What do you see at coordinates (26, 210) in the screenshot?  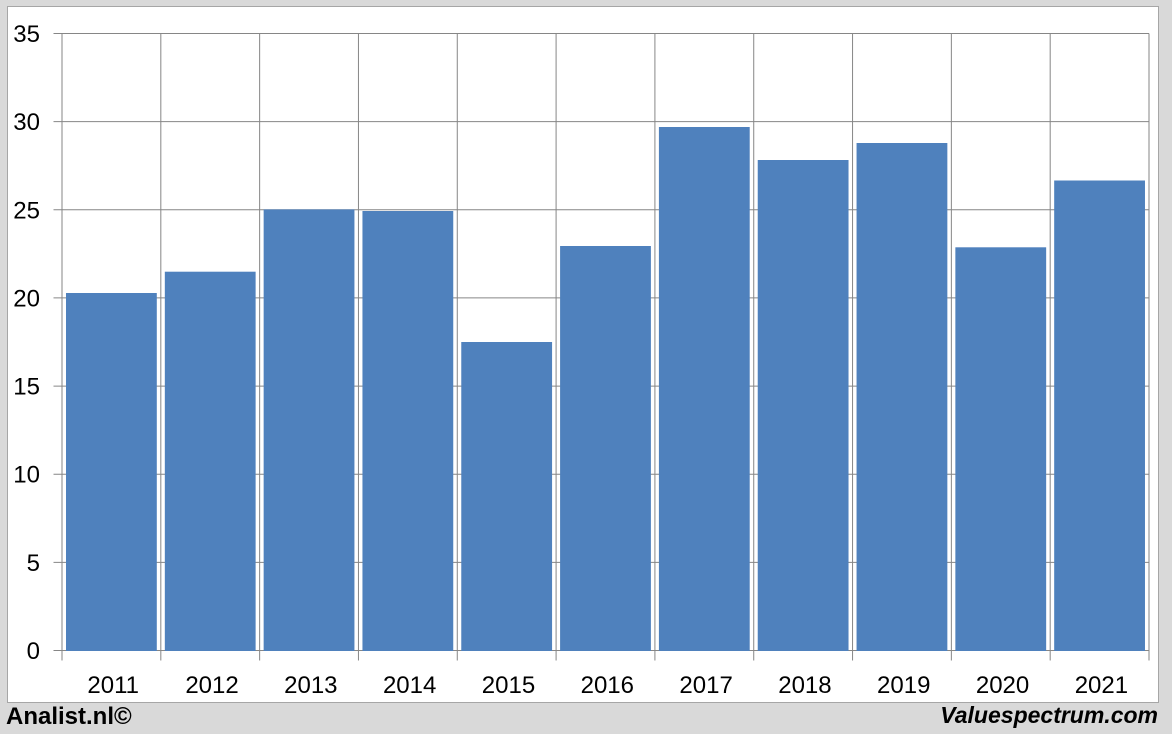 I see `svg-text: 25` at bounding box center [26, 210].